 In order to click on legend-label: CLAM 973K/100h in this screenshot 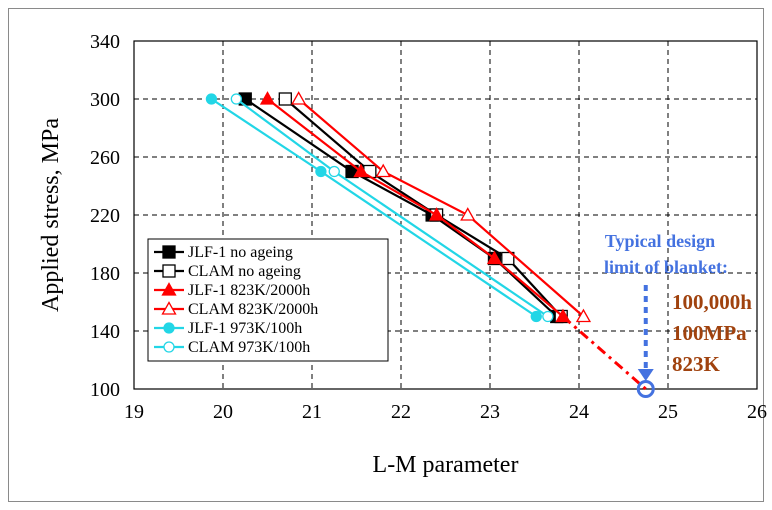, I will do `click(249, 347)`.